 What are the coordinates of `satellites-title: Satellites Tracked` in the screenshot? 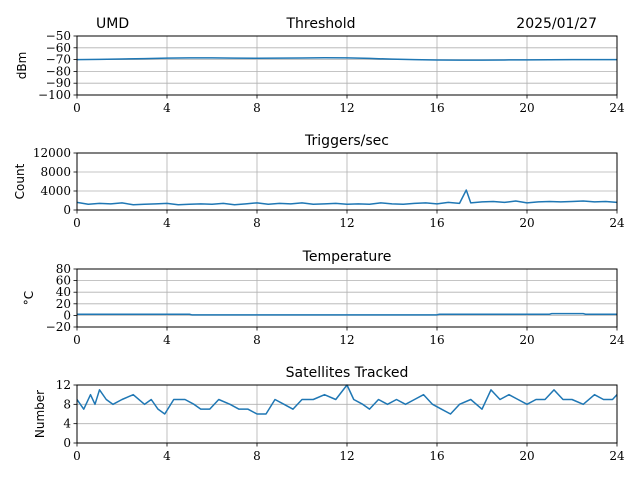 It's located at (347, 373).